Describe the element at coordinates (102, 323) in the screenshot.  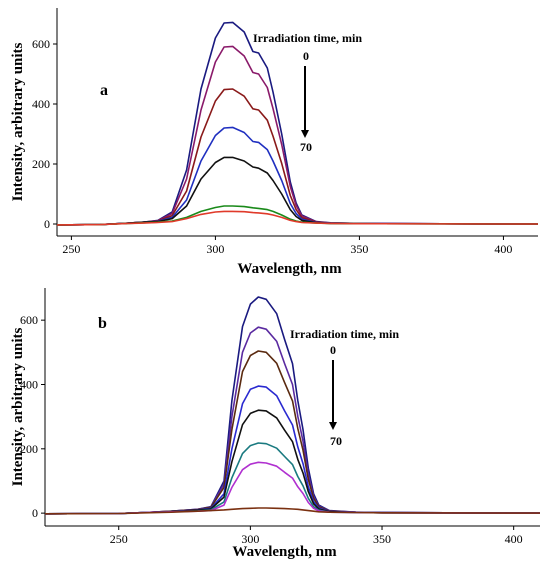
I see `panel-label: b` at that location.